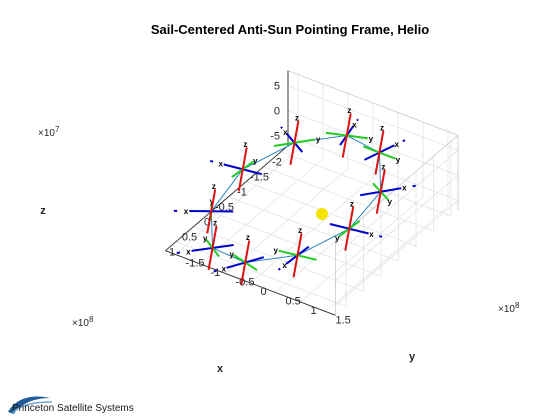 The image size is (560, 420). What do you see at coordinates (242, 193) in the screenshot?
I see `x-tick-label: -1` at bounding box center [242, 193].